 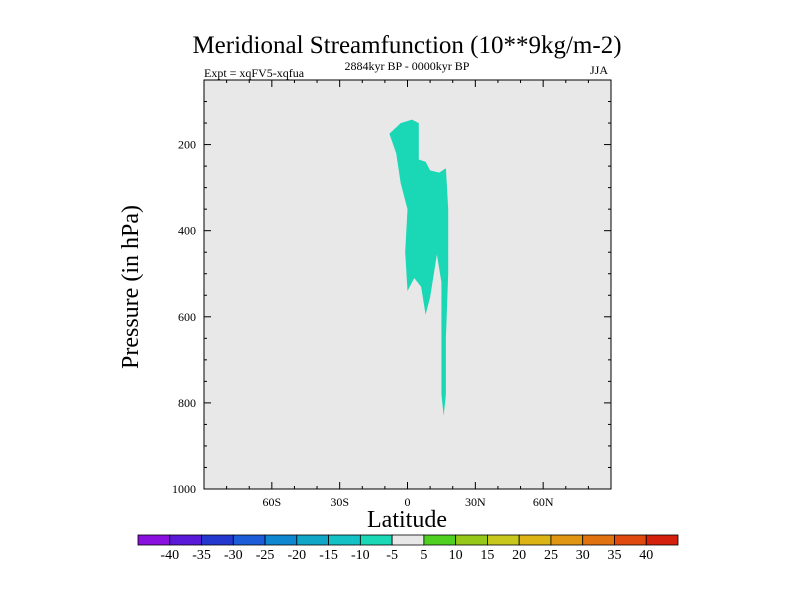 What do you see at coordinates (187, 145) in the screenshot?
I see `y-tick-label: 200` at bounding box center [187, 145].